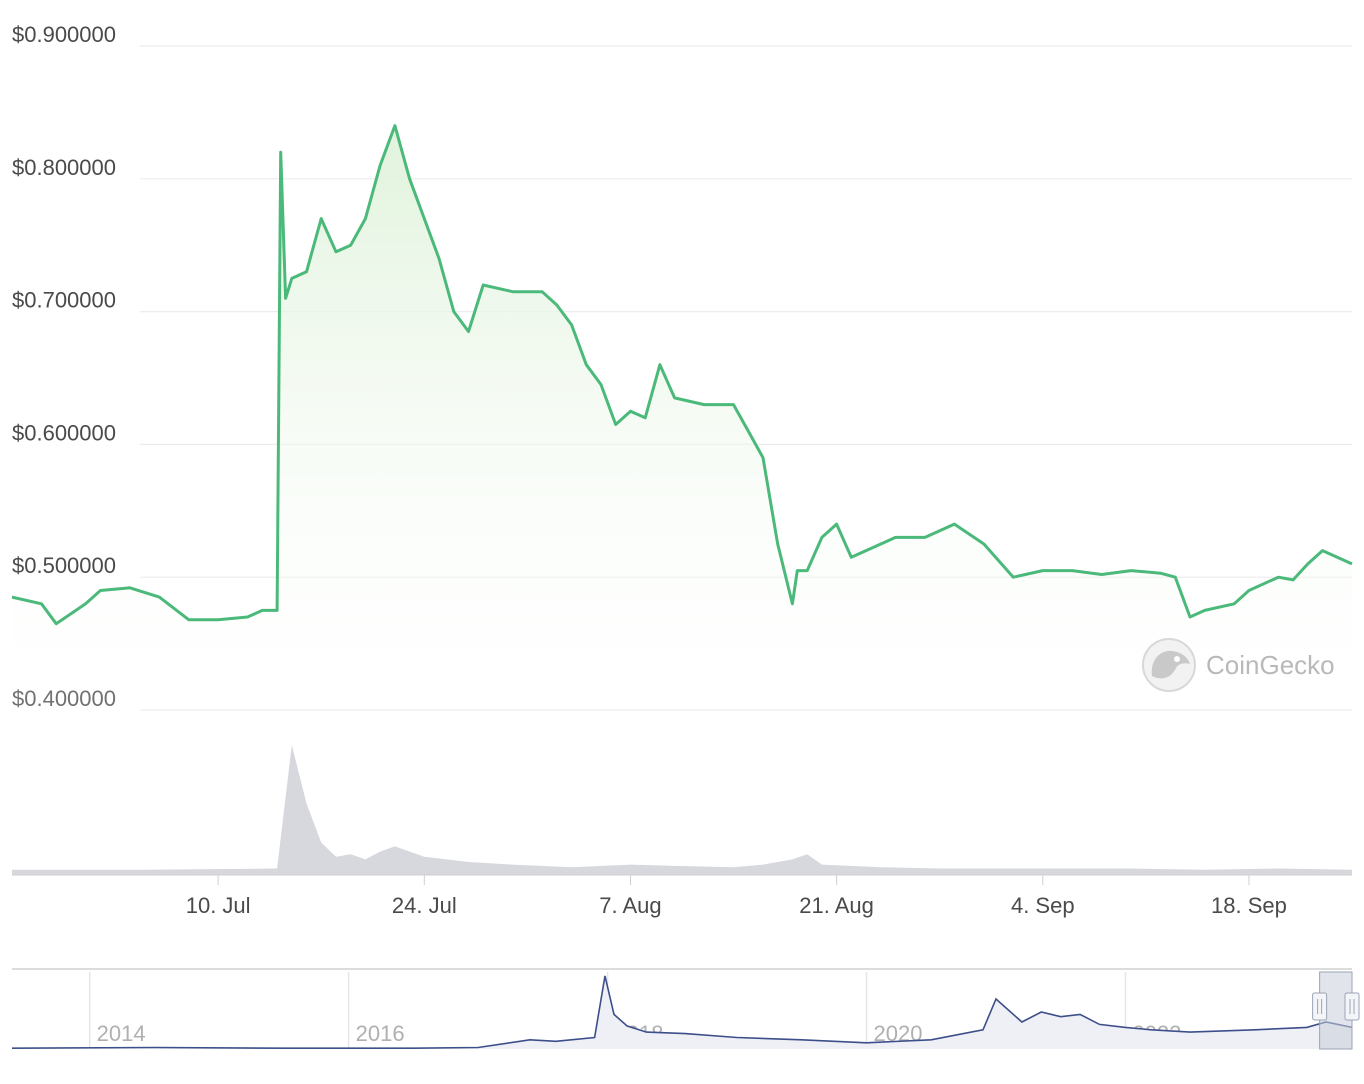 This screenshot has width=1364, height=1084. I want to click on x-tick-label: 7. Aug, so click(630, 905).